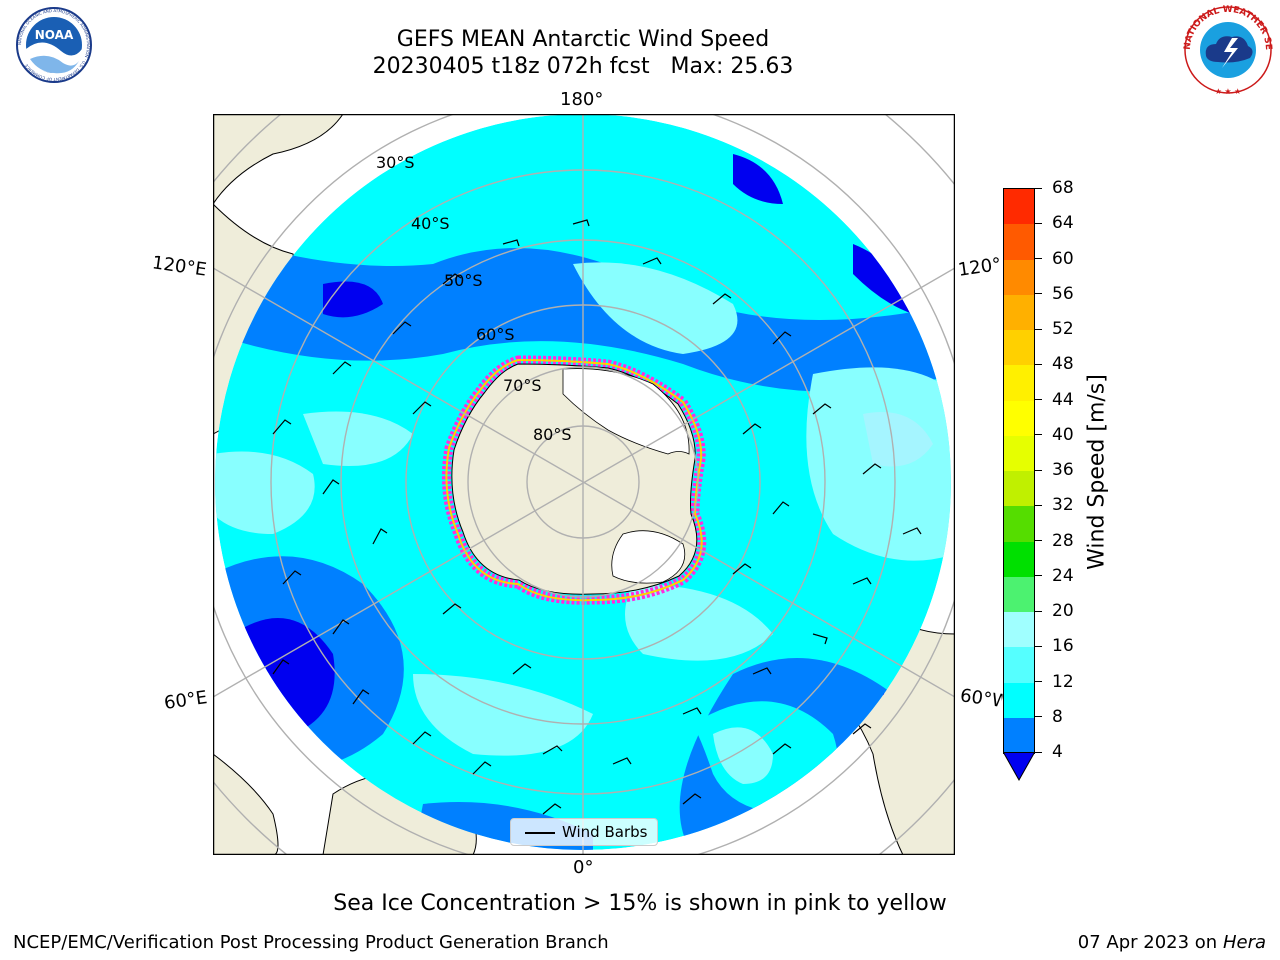 The width and height of the screenshot is (1280, 960). What do you see at coordinates (540, 833) in the screenshot?
I see `wind-barb-legend-swatch` at bounding box center [540, 833].